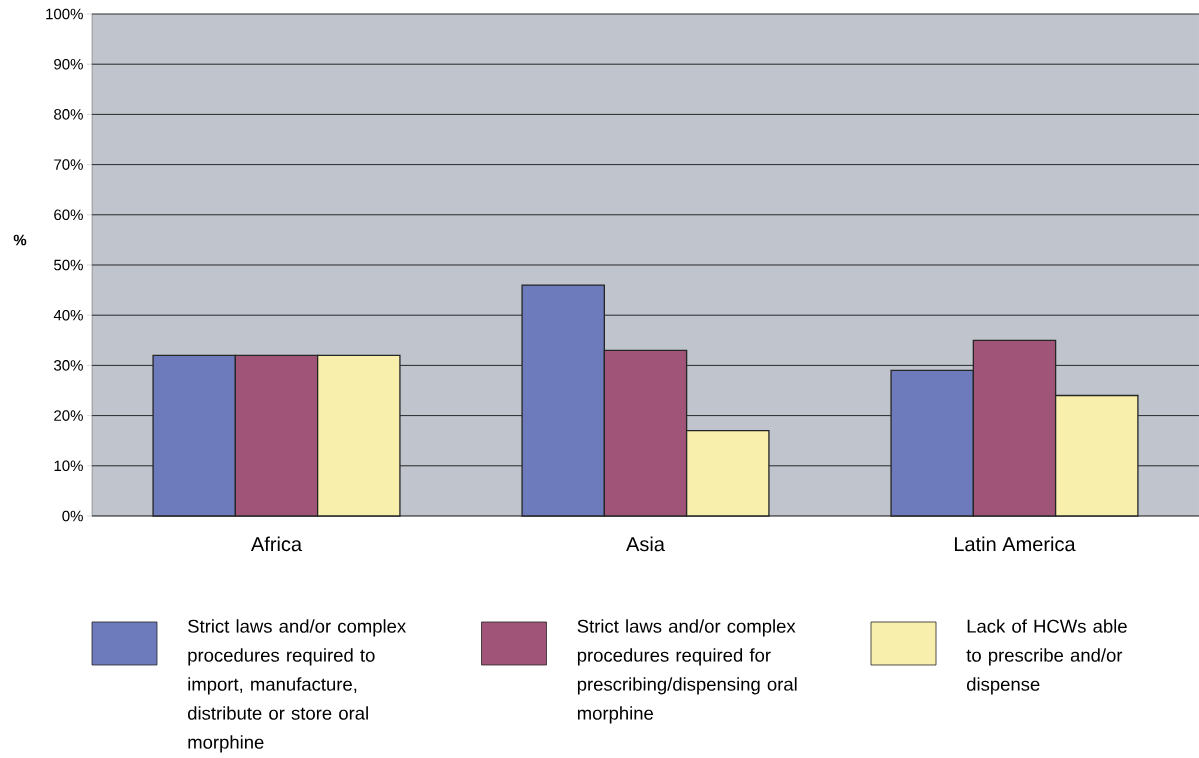 The width and height of the screenshot is (1199, 758). Describe the element at coordinates (68, 365) in the screenshot. I see `y-tick-label: 30%` at that location.